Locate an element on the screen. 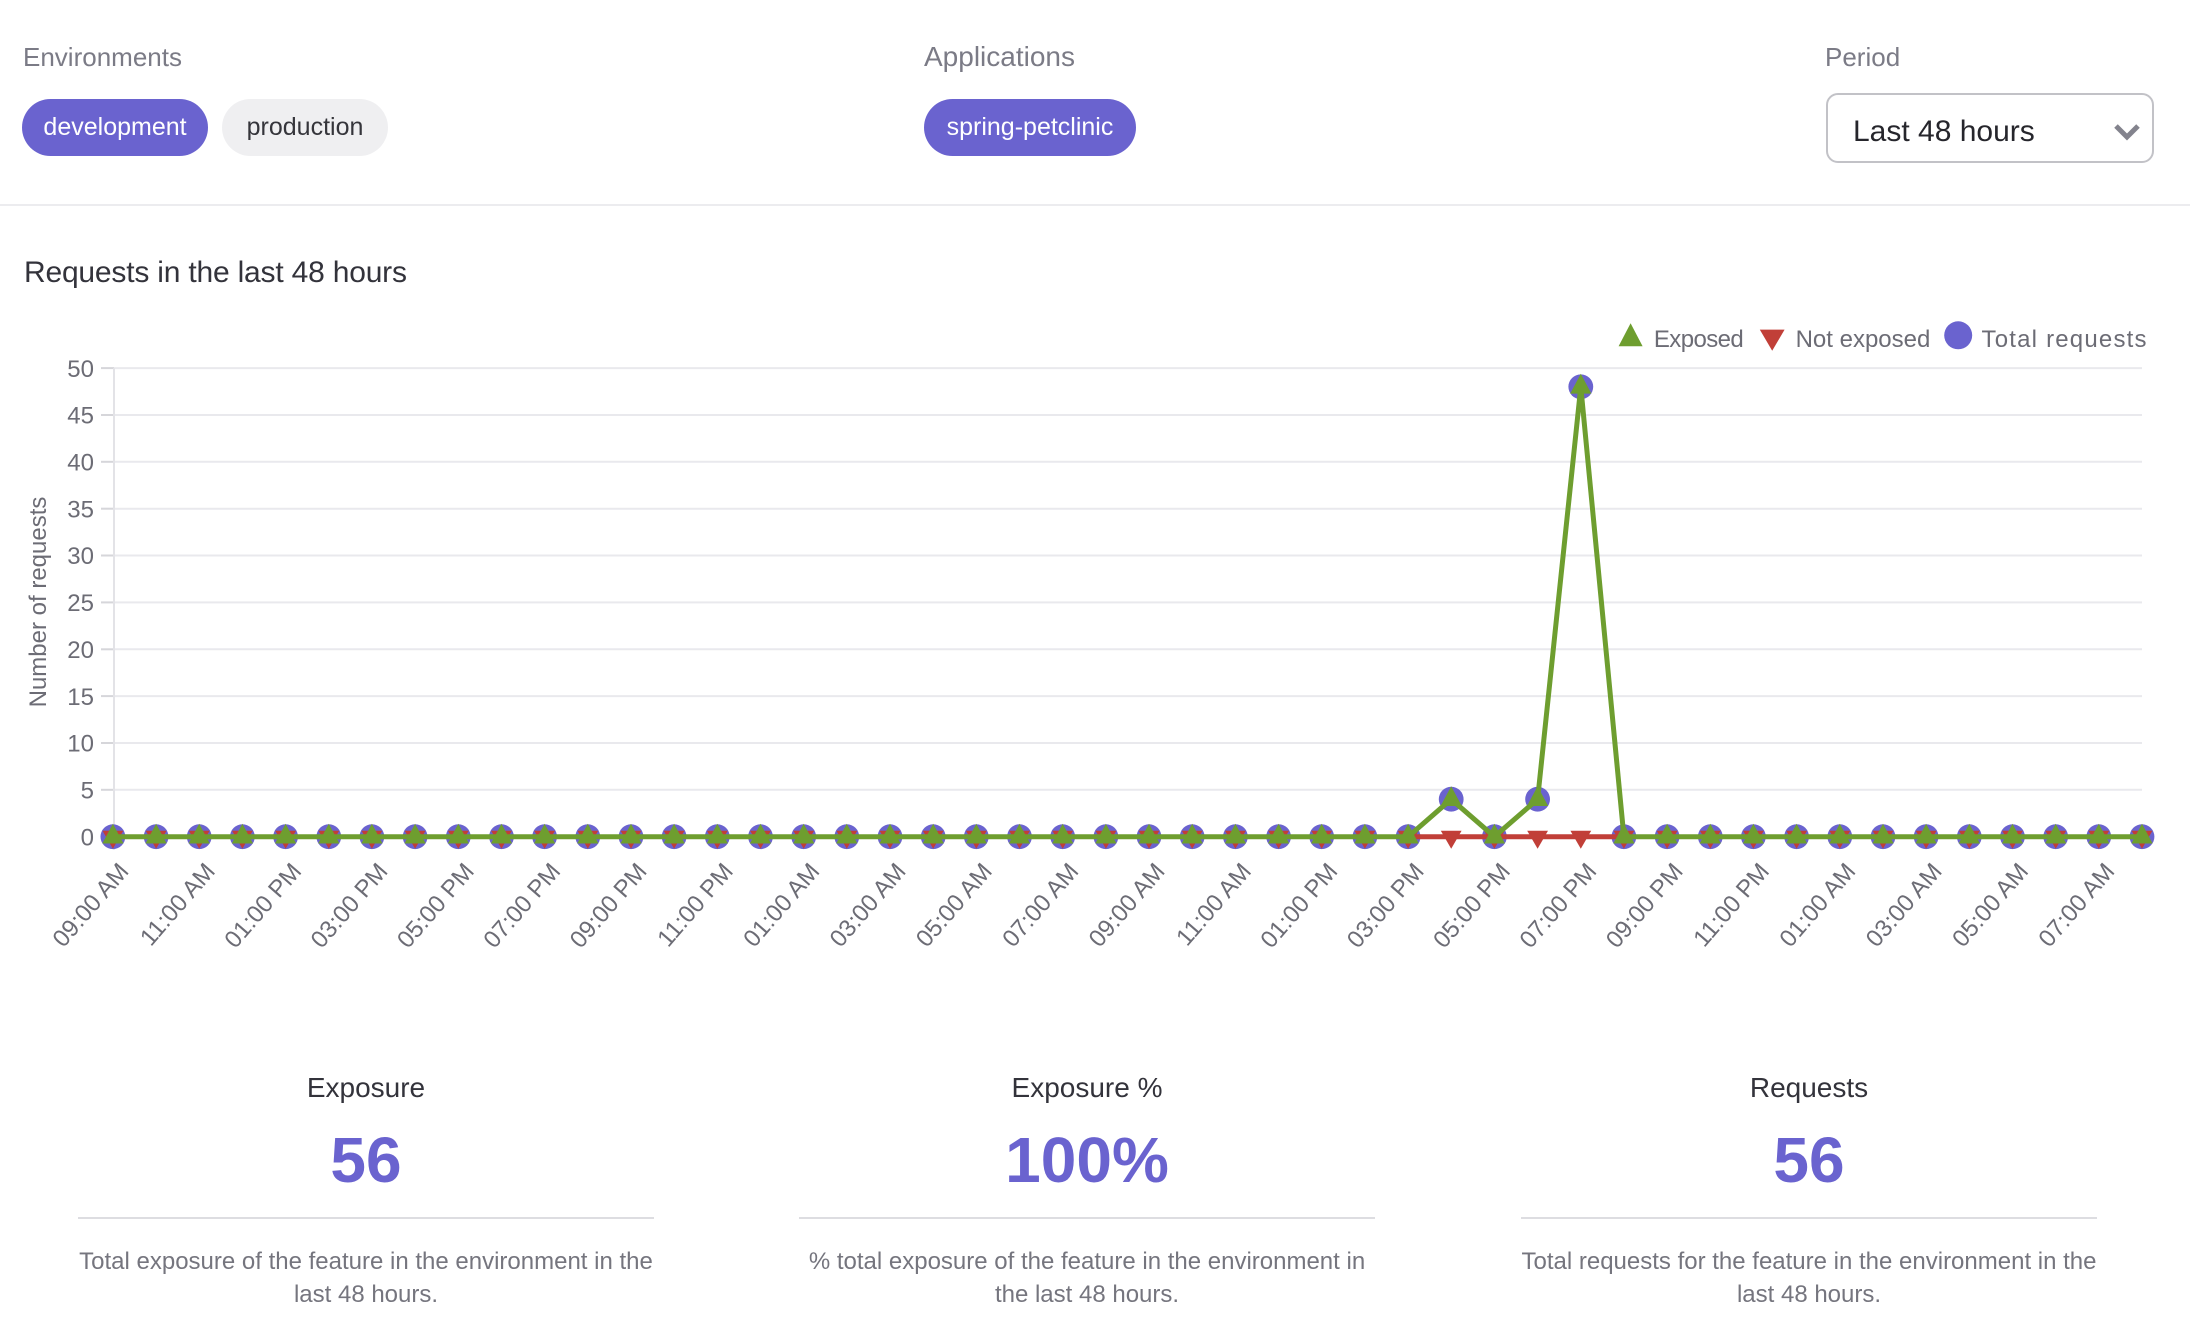 This screenshot has width=2190, height=1340. svg-text: Not exposed is located at coordinates (1863, 339).